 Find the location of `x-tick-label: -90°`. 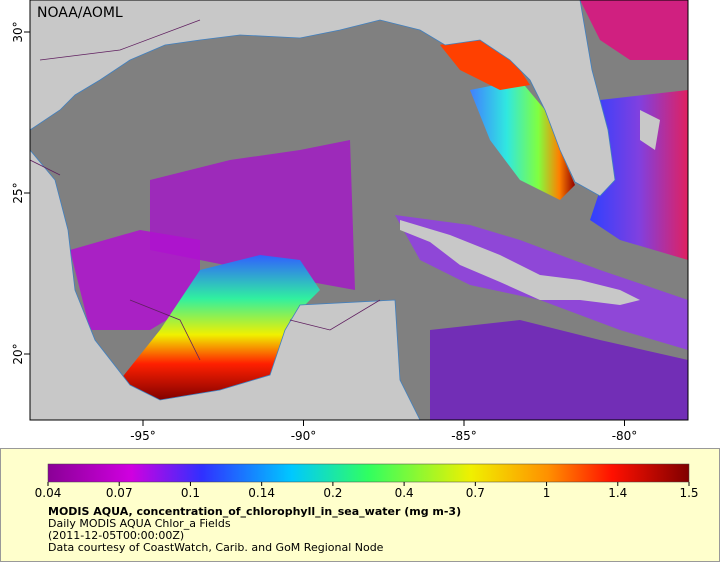

x-tick-label: -90° is located at coordinates (304, 436).